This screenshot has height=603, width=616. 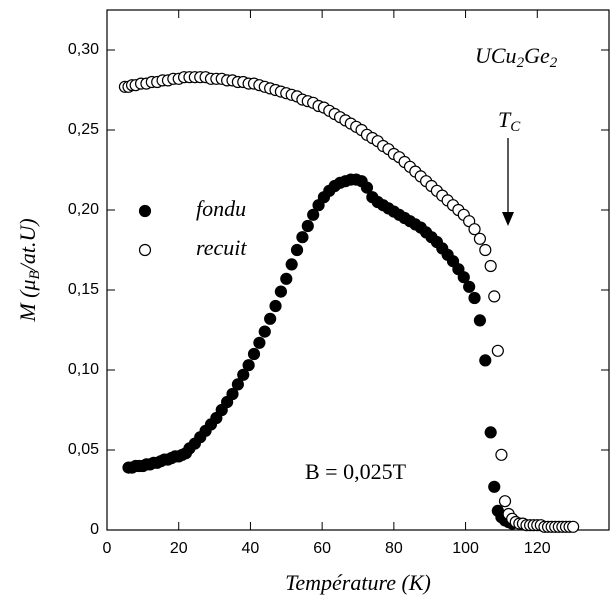 What do you see at coordinates (29, 270) in the screenshot?
I see `y-axis-label: M (μB/at.U)` at bounding box center [29, 270].